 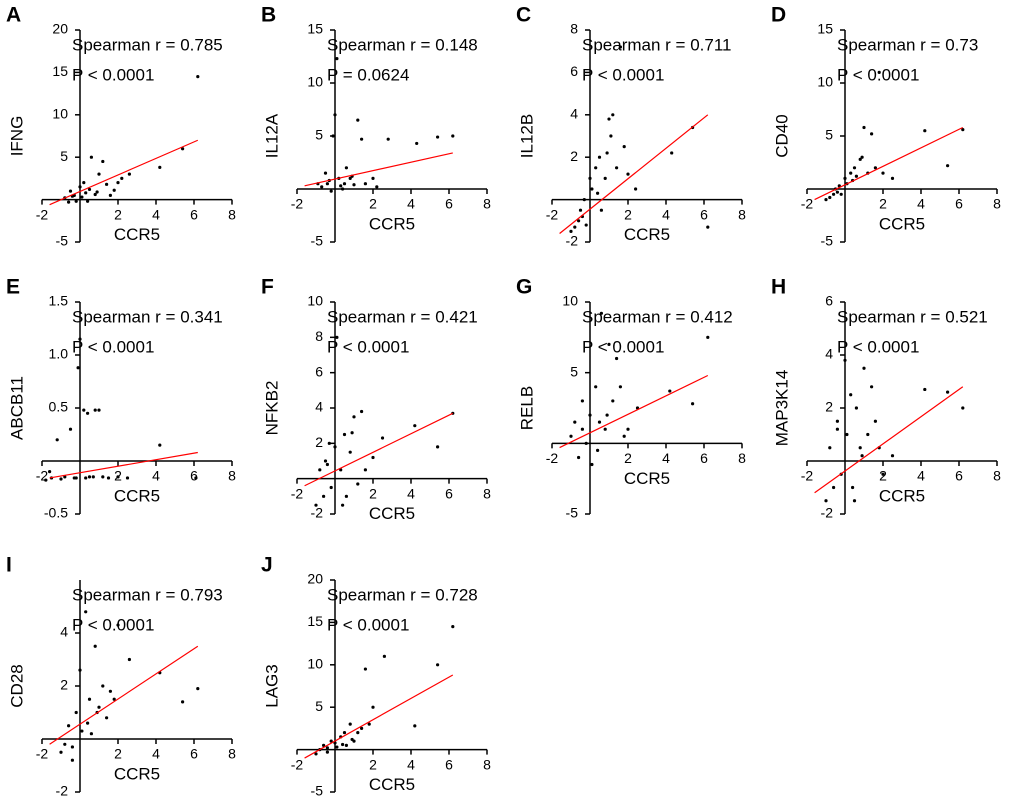 I want to click on y-tick-label: 1.0, so click(x=59, y=354).